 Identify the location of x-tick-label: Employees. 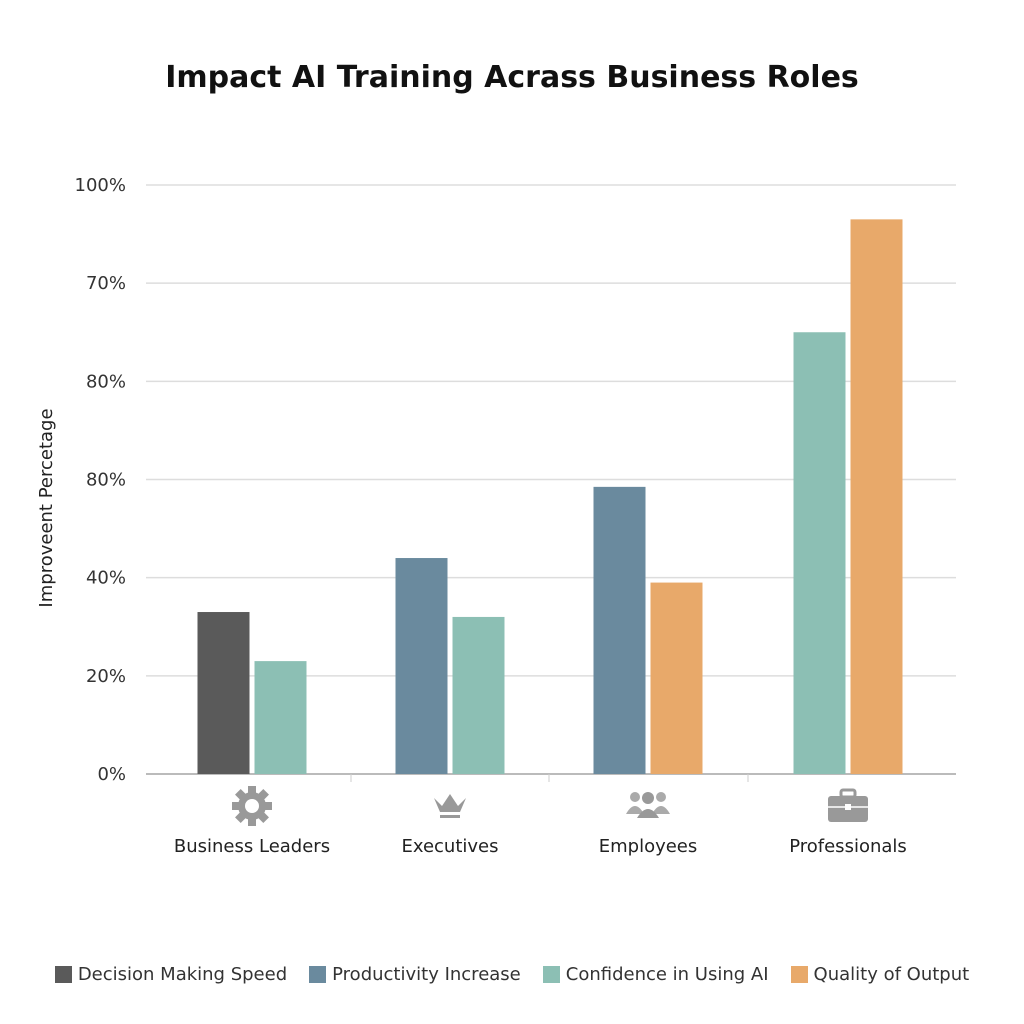
(648, 846).